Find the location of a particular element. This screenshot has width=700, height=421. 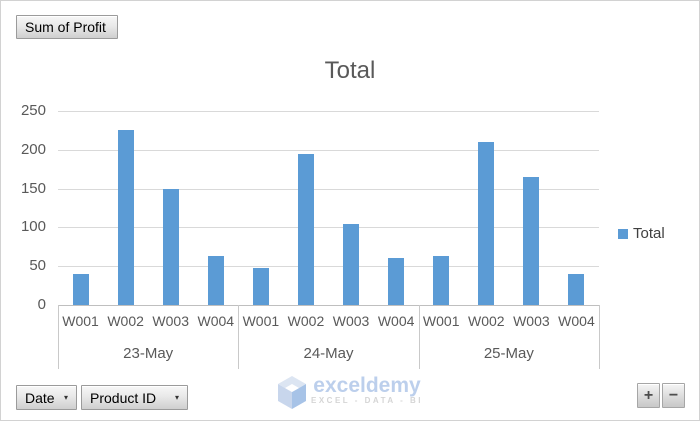

x-axis-group-label: 25-May is located at coordinates (508, 353).